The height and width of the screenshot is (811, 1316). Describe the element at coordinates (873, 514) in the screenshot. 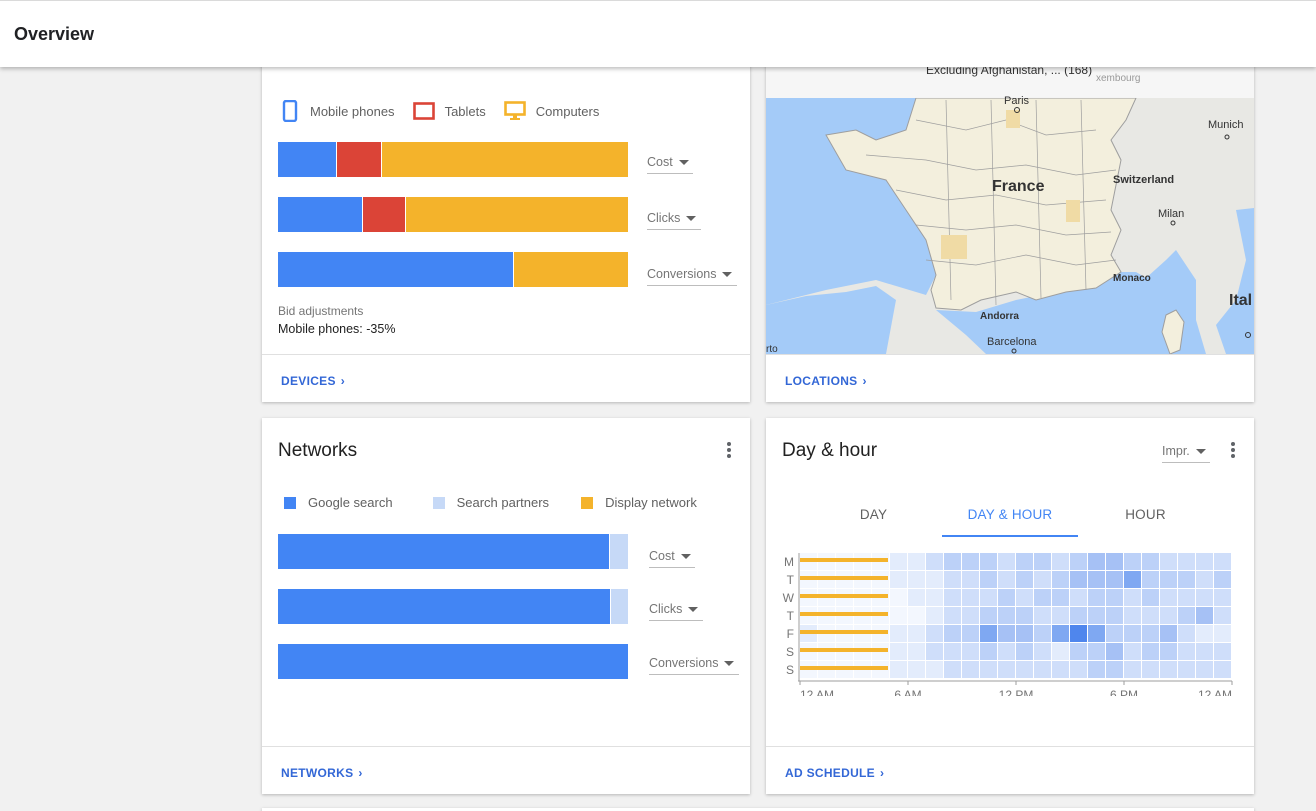

I see `tab-day: DAY` at that location.